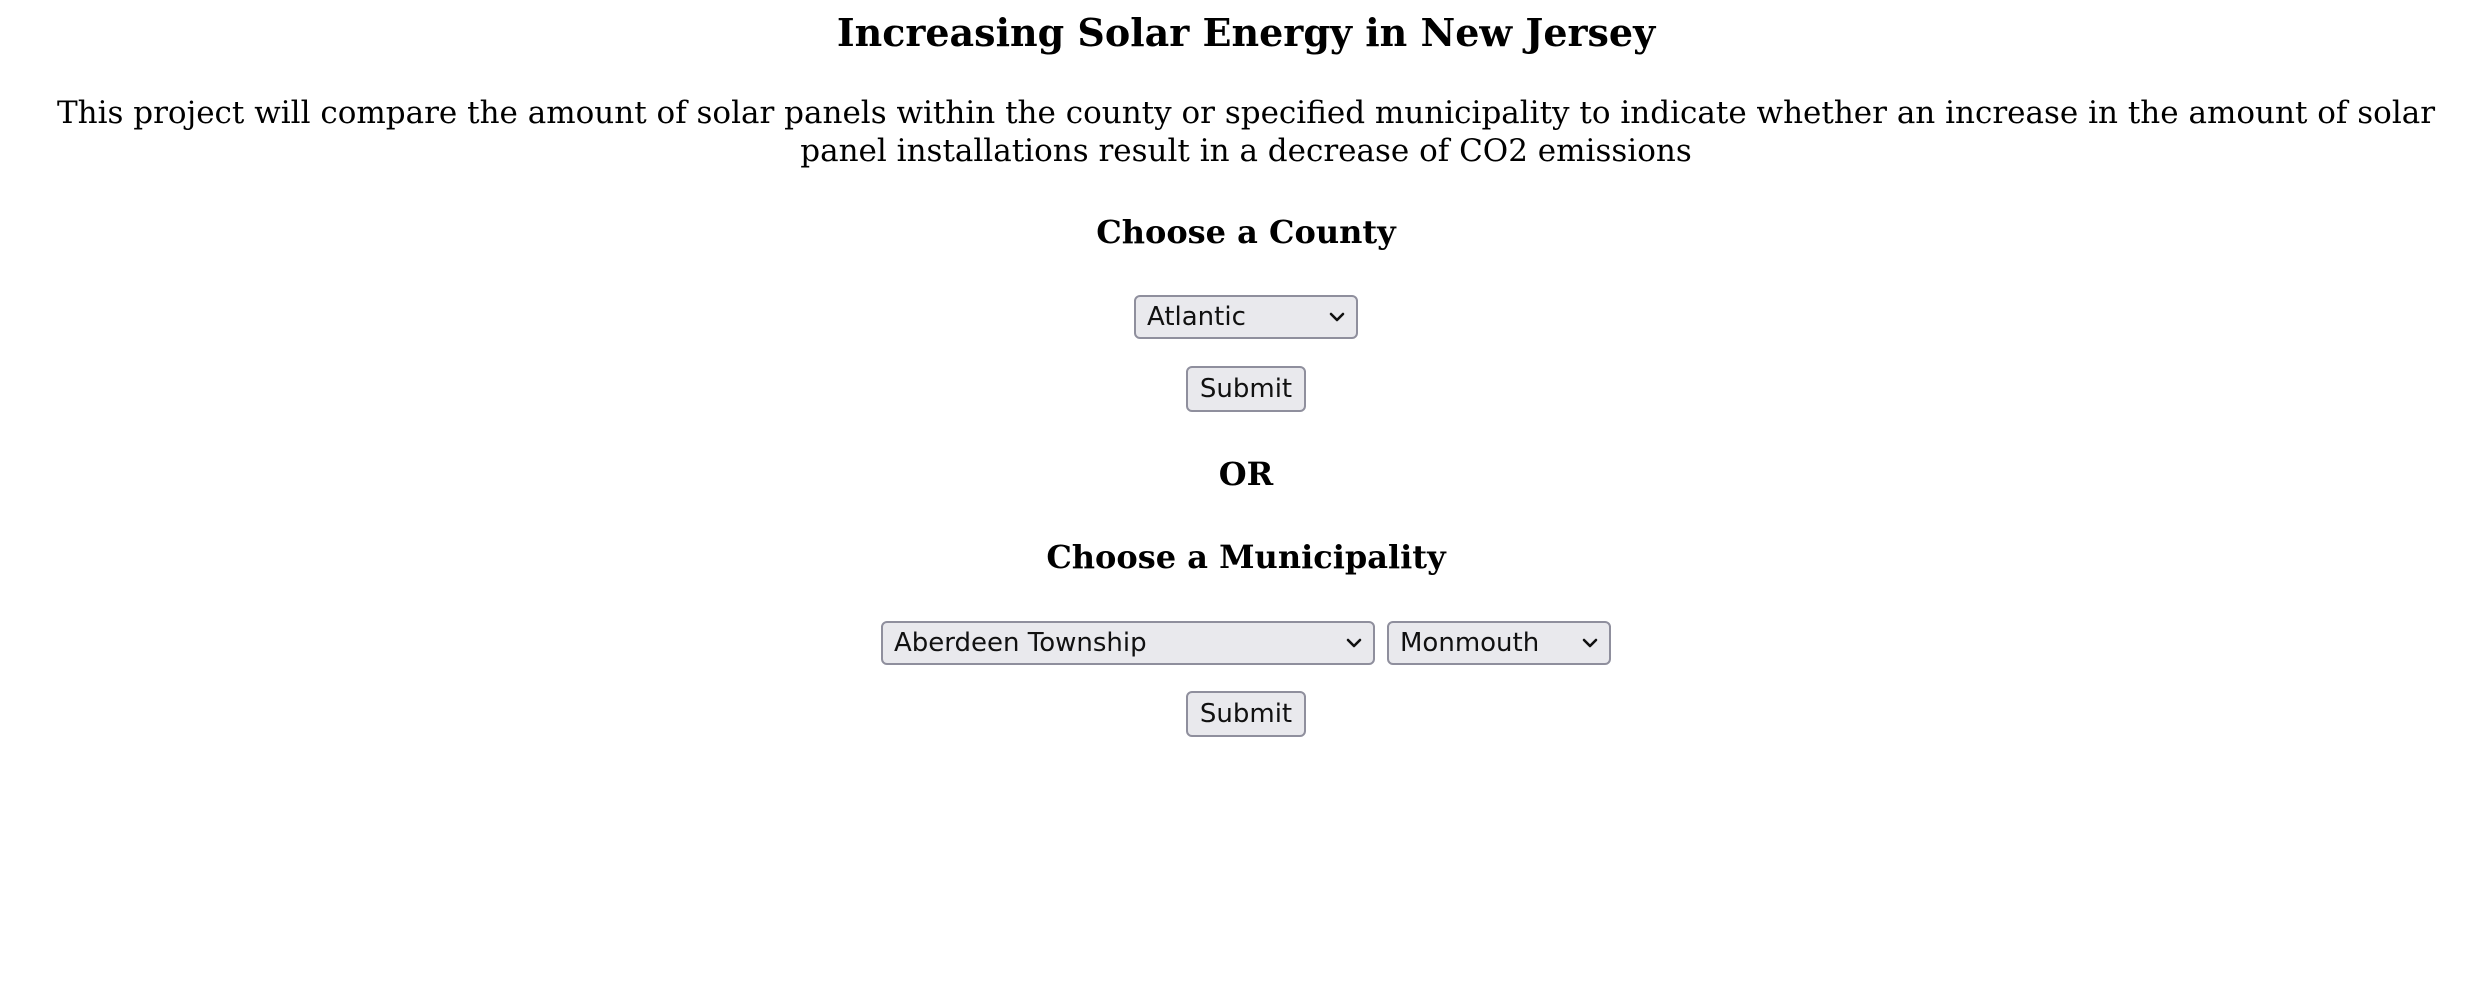 Image resolution: width=2492 pixels, height=1006 pixels. I want to click on municipality-submit-button: Submit, so click(1246, 714).